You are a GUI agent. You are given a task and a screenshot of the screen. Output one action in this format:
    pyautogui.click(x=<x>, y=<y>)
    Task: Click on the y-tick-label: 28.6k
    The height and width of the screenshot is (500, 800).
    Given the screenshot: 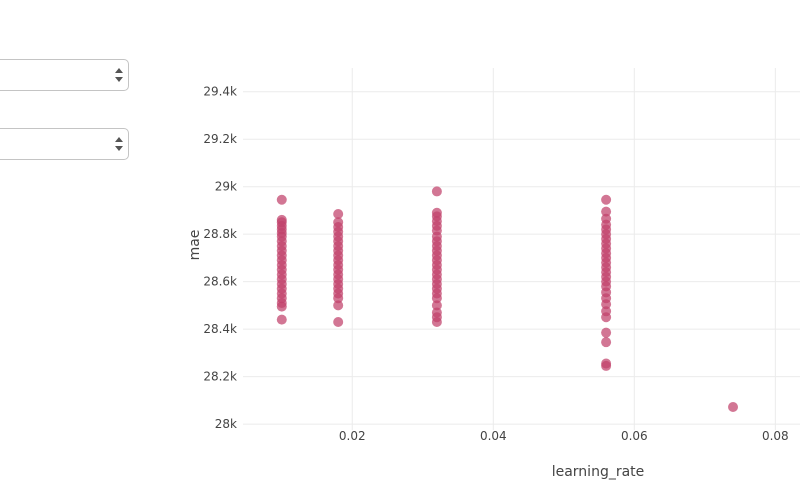 What is the action you would take?
    pyautogui.click(x=220, y=282)
    